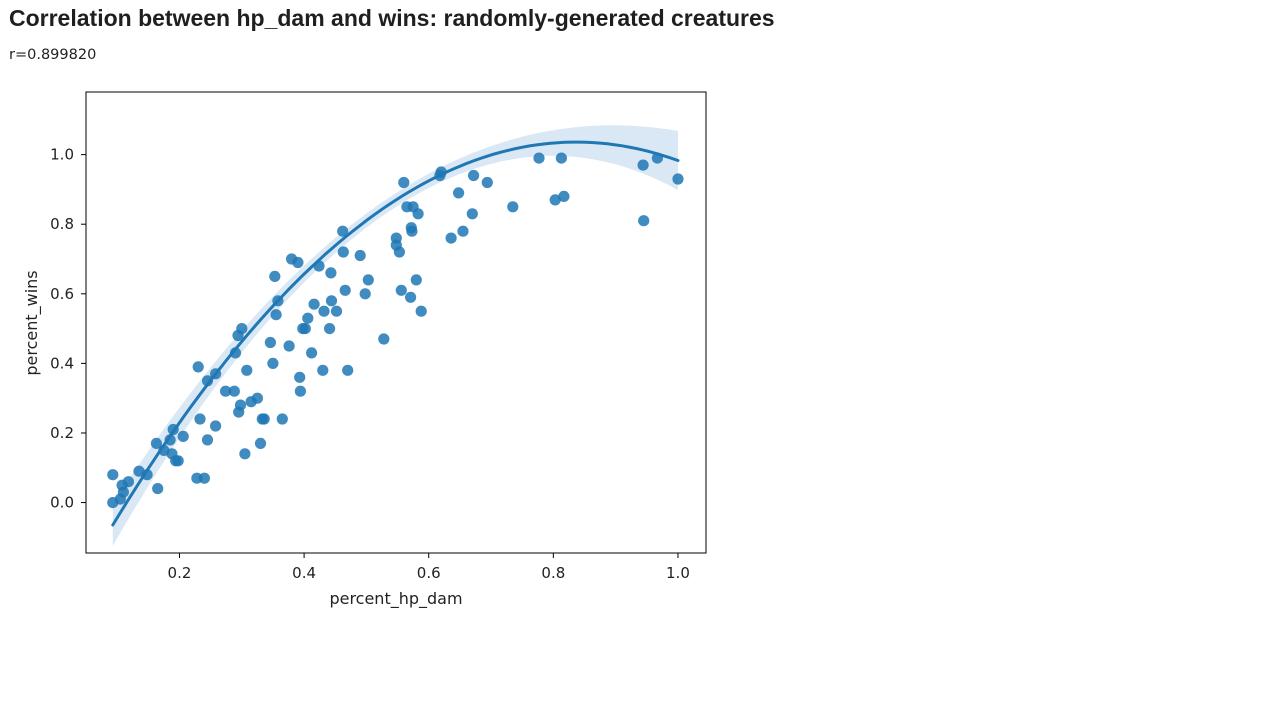  What do you see at coordinates (395, 599) in the screenshot?
I see `x-axis-label: percent_hp_dam` at bounding box center [395, 599].